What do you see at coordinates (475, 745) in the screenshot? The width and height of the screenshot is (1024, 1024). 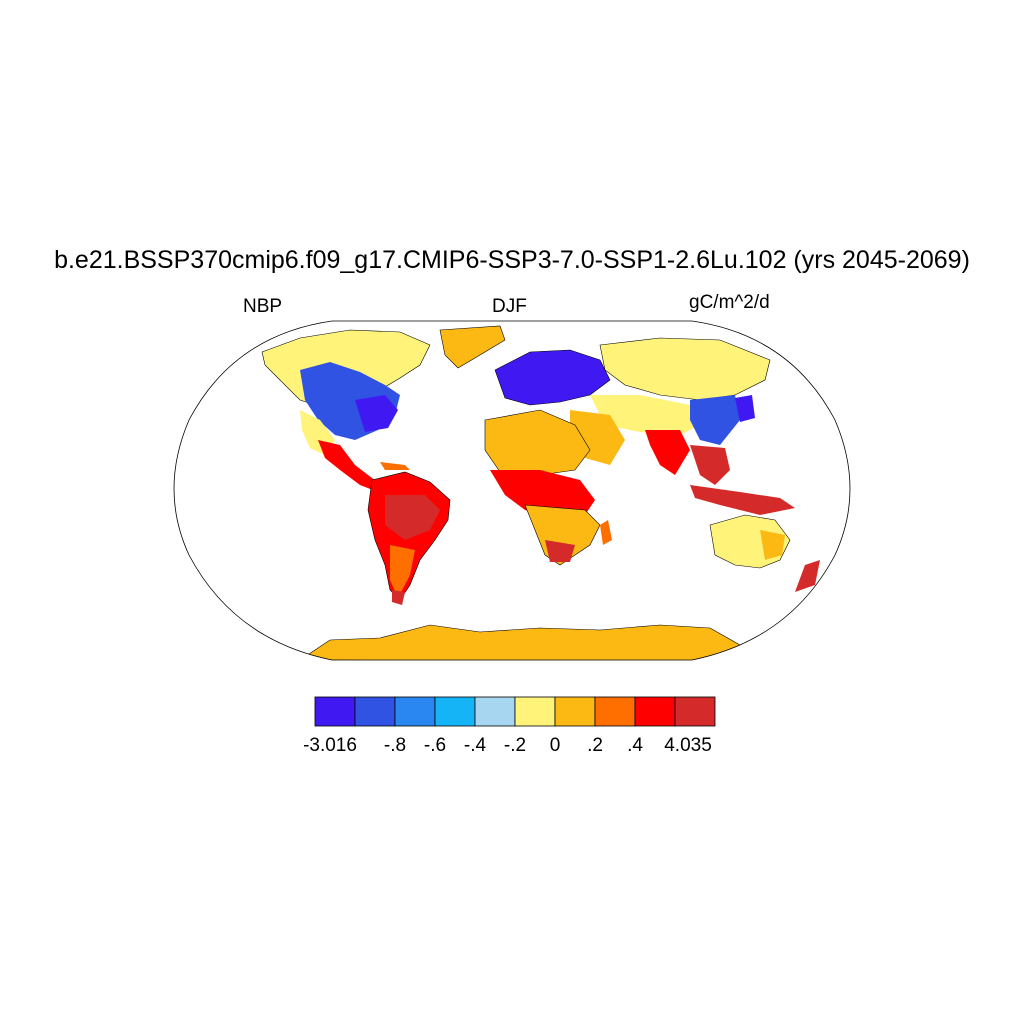 I see `colorbar-tick-label: -.4` at bounding box center [475, 745].